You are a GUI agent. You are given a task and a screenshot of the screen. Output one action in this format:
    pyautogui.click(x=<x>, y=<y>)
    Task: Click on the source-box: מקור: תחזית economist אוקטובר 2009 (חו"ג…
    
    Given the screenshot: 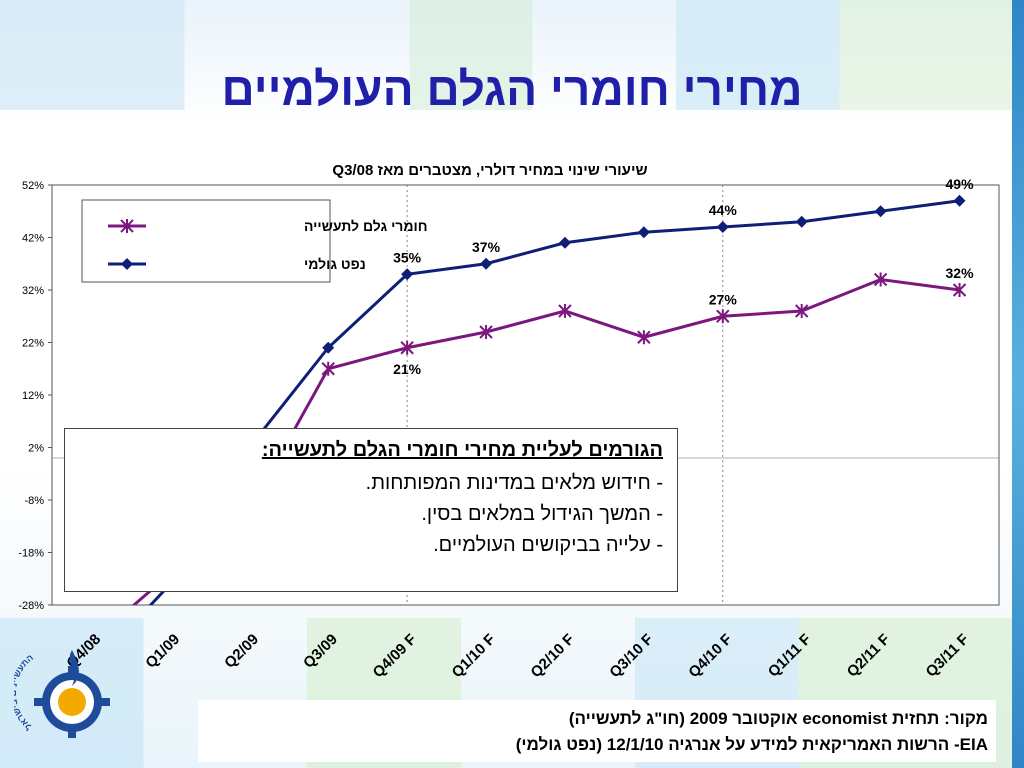 What is the action you would take?
    pyautogui.click(x=597, y=731)
    